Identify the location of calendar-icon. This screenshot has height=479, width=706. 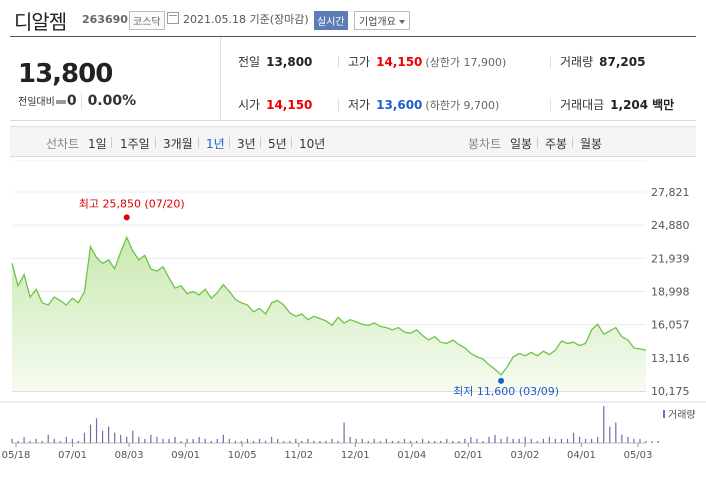
(173, 18).